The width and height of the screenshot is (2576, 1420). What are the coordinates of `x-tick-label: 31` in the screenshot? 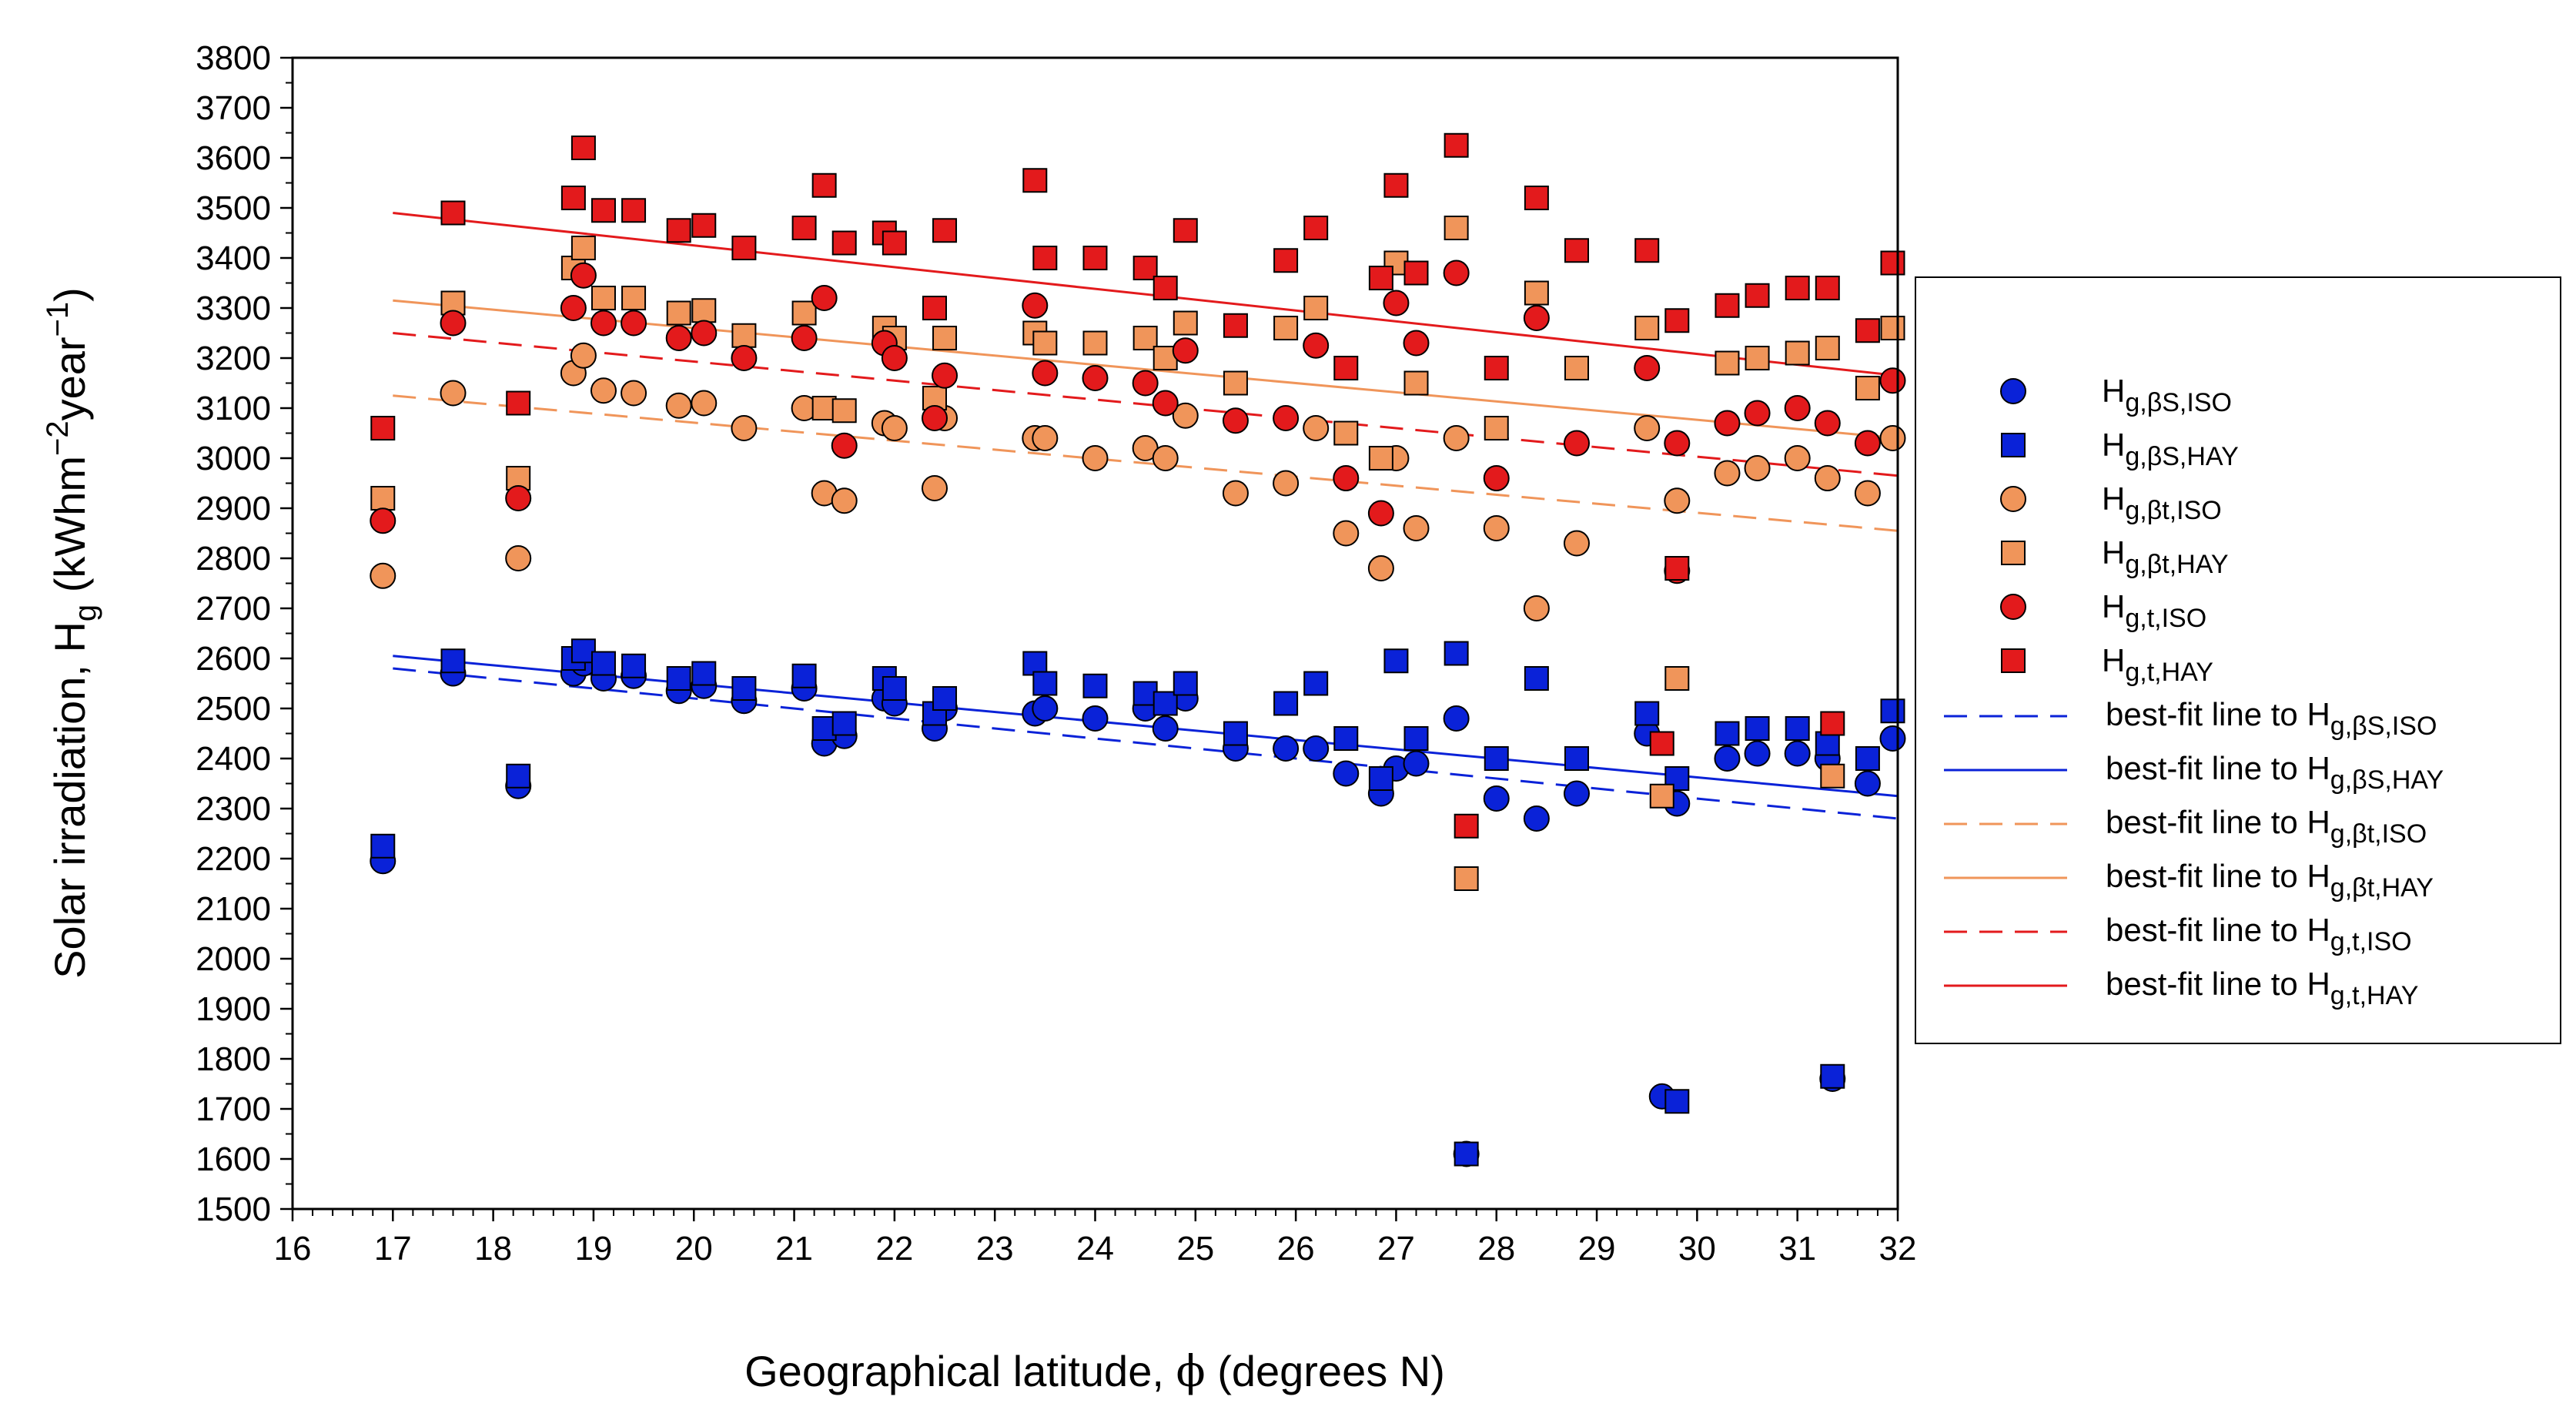 It's located at (1797, 1249).